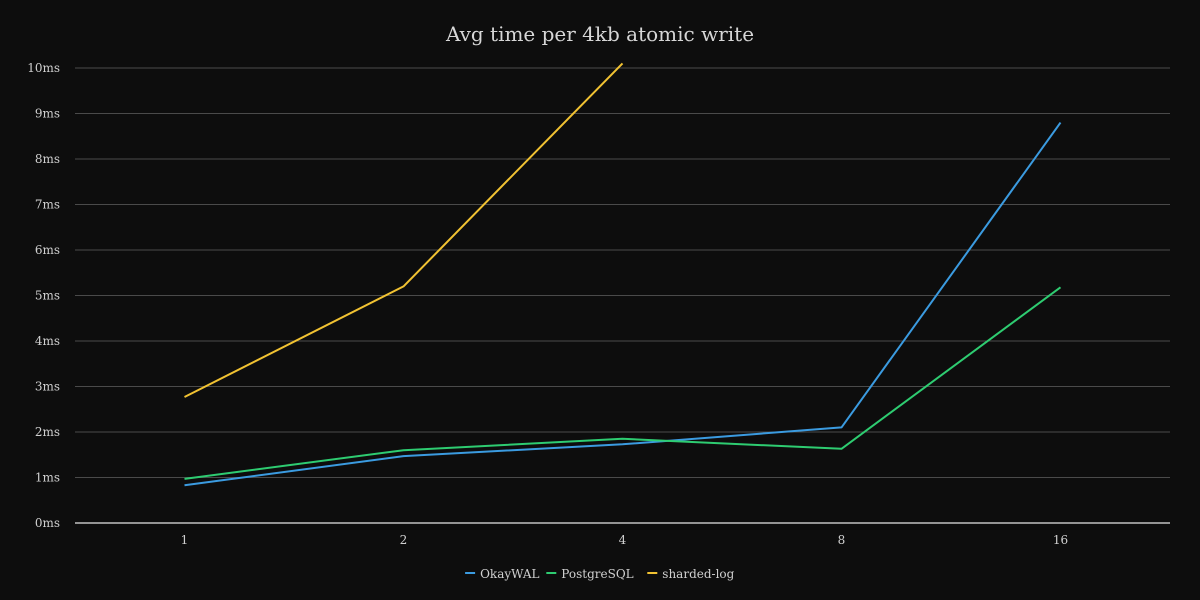 This screenshot has width=1200, height=600. Describe the element at coordinates (47, 387) in the screenshot. I see `y-tick-label: 3ms` at that location.